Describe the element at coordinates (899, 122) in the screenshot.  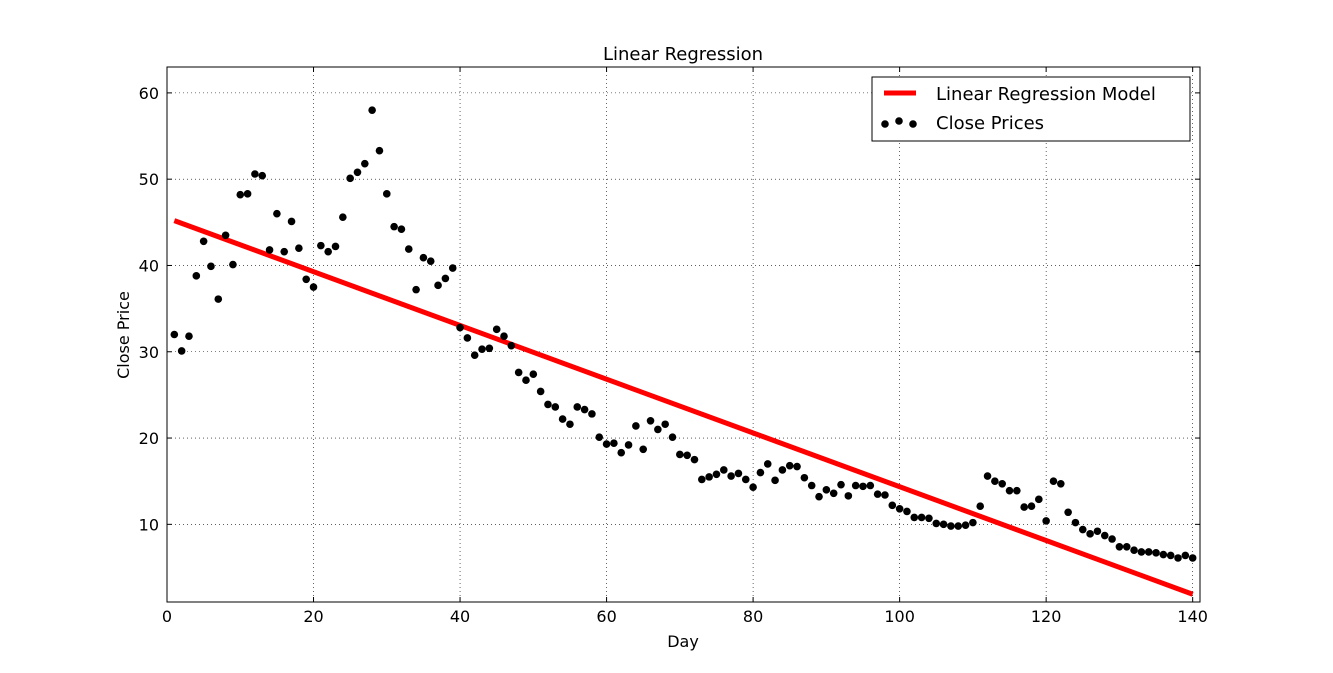
I see `legend-point-swatch` at that location.